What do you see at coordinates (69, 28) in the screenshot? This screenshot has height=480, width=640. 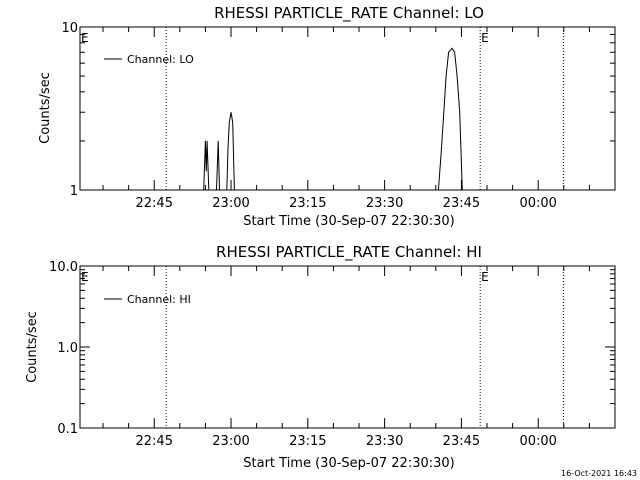 I see `y-tick-label: 10` at bounding box center [69, 28].